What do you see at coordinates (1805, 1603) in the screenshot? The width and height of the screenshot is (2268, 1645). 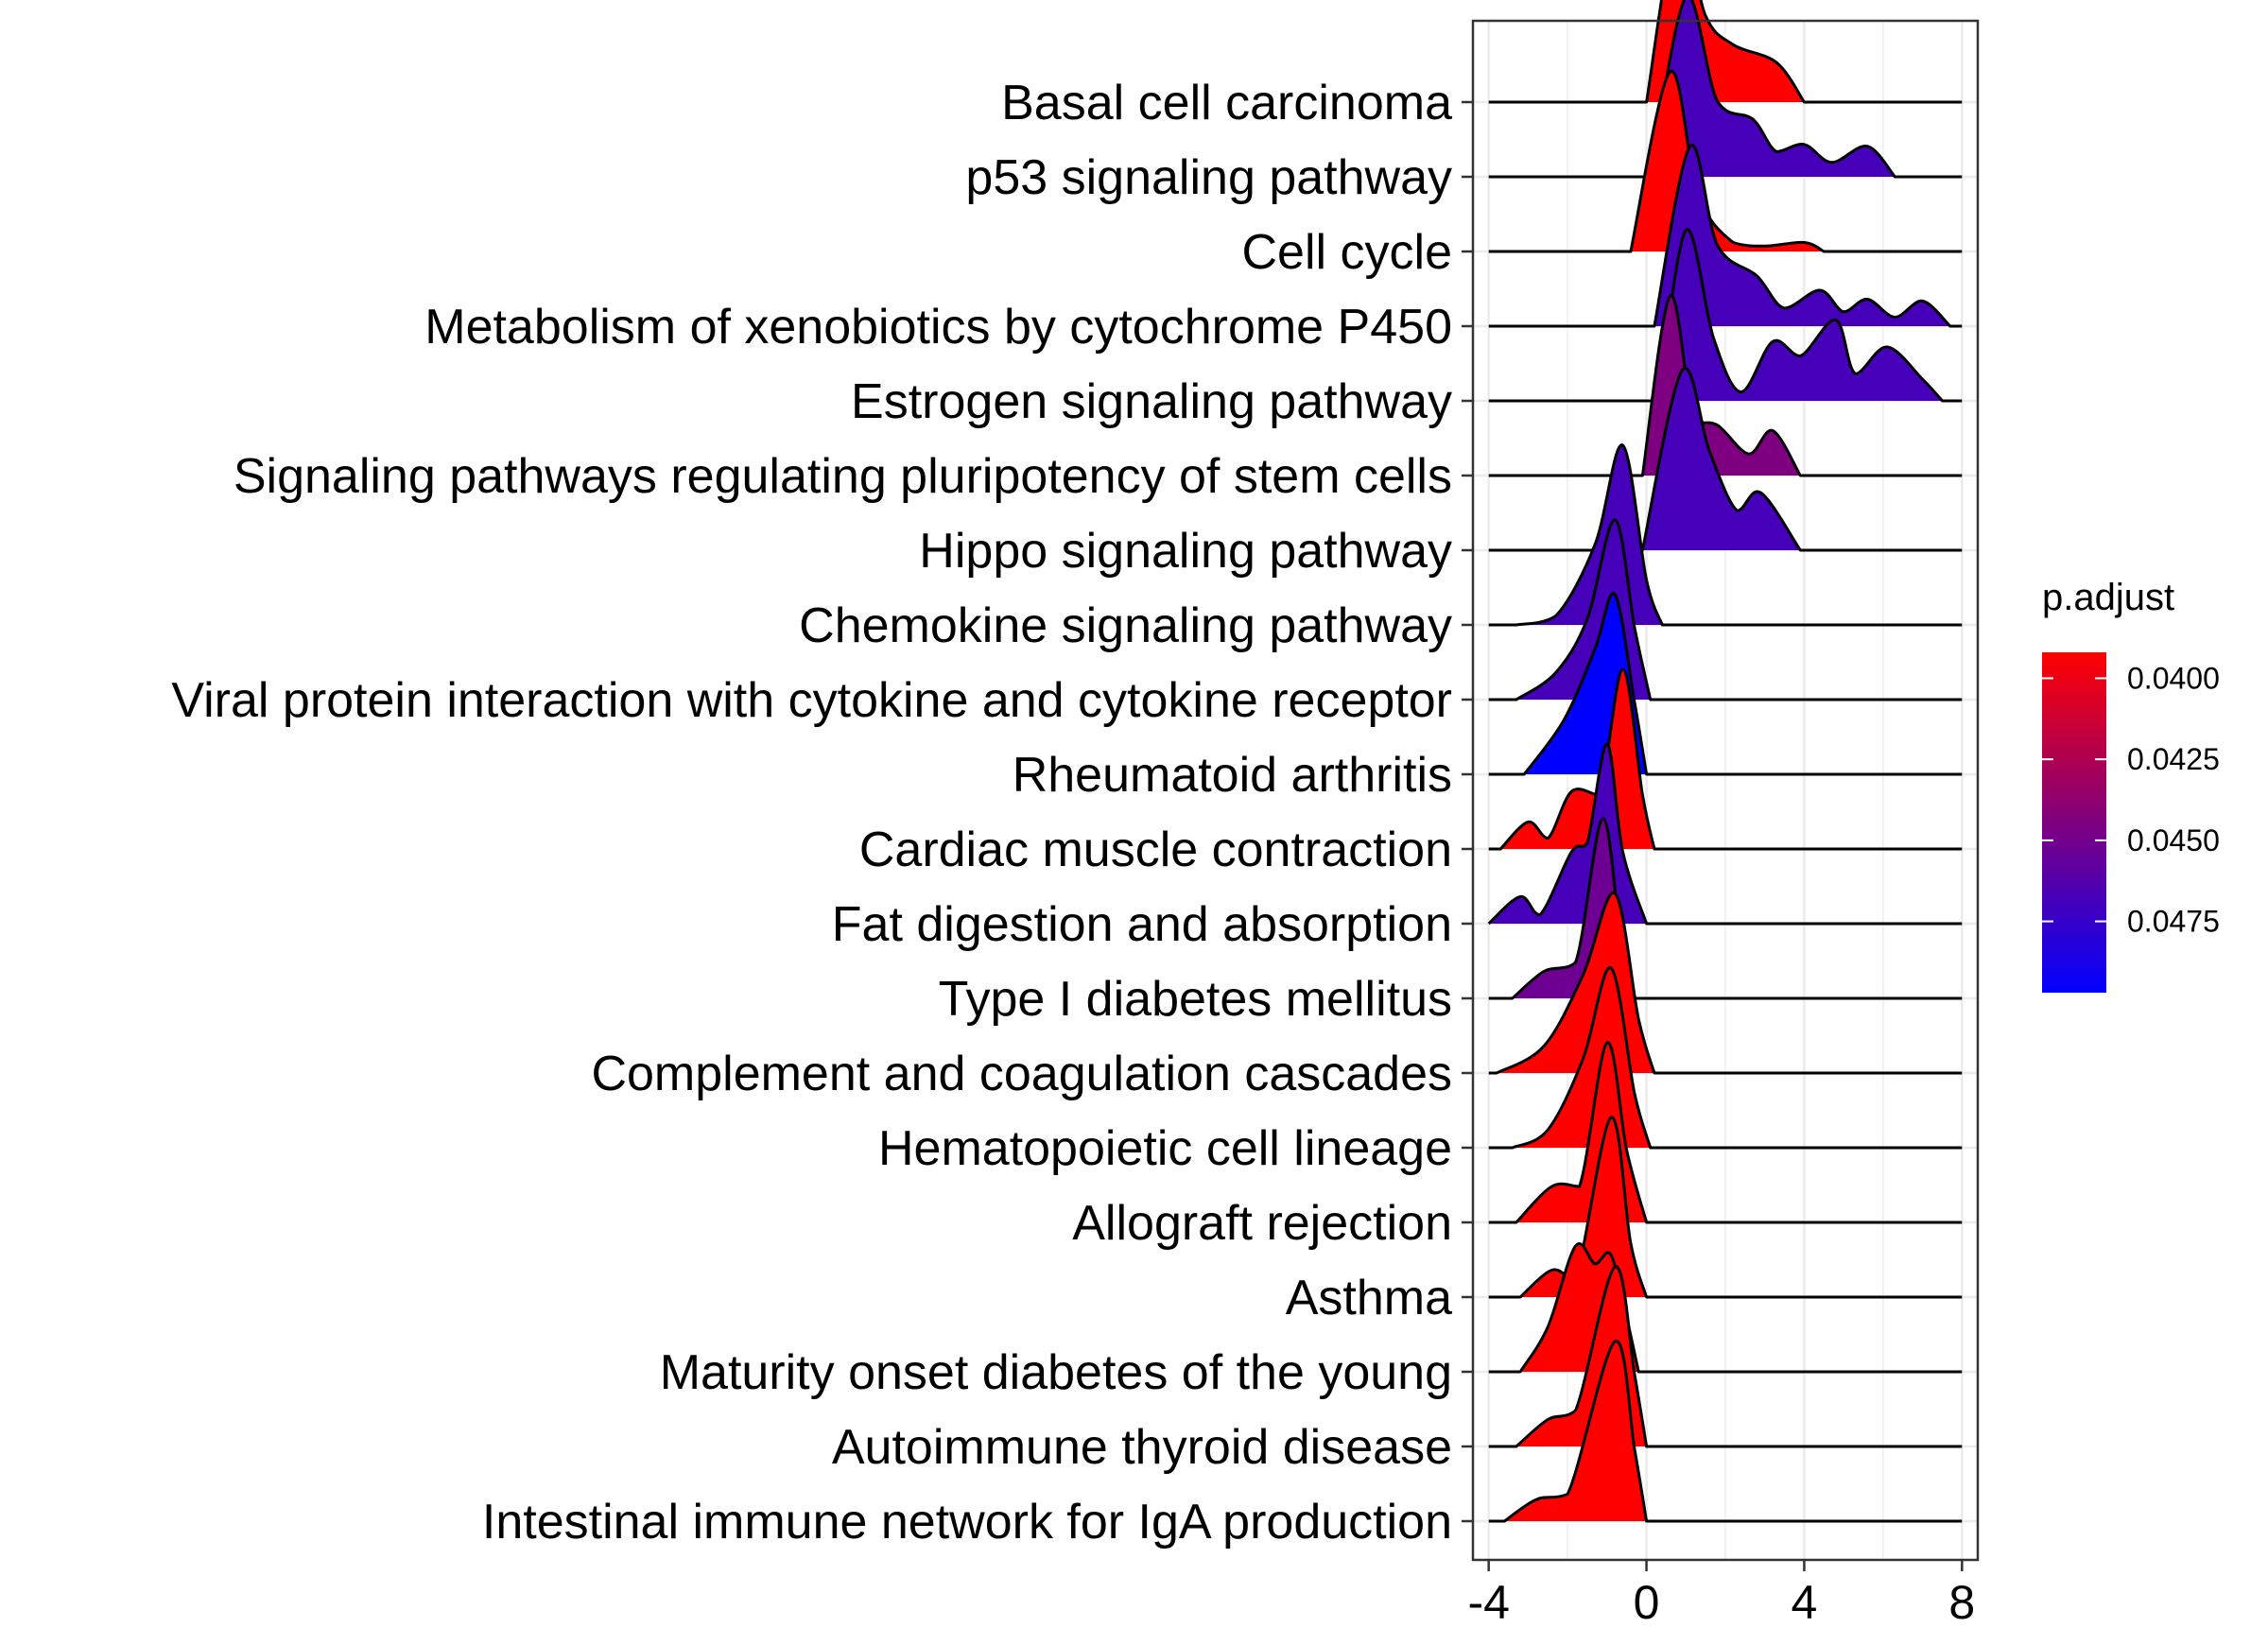 I see `x-axis-tick-label: 4` at bounding box center [1805, 1603].